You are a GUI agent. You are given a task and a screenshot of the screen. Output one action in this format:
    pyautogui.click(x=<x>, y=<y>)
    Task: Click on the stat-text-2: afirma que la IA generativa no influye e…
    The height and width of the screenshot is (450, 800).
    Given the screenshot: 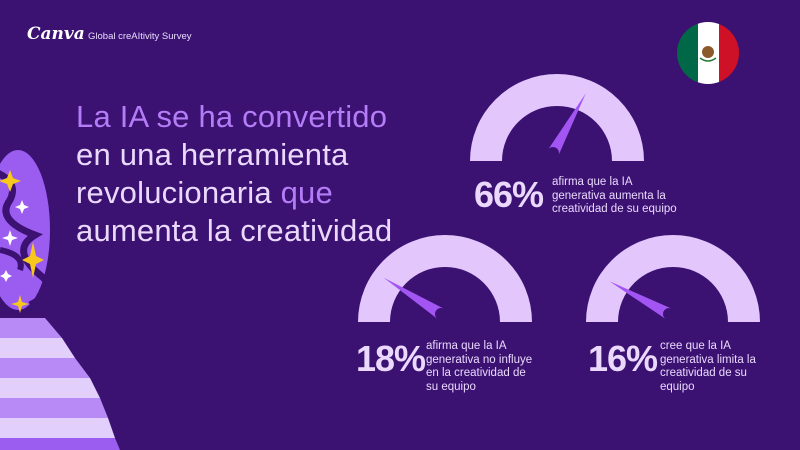 What is the action you would take?
    pyautogui.click(x=479, y=366)
    